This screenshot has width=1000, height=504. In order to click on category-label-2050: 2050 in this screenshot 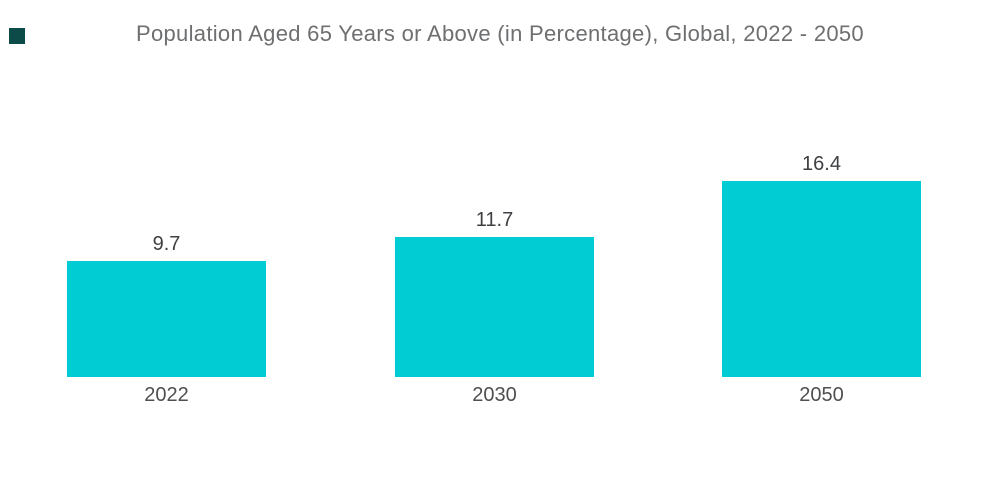, I will do `click(821, 395)`.